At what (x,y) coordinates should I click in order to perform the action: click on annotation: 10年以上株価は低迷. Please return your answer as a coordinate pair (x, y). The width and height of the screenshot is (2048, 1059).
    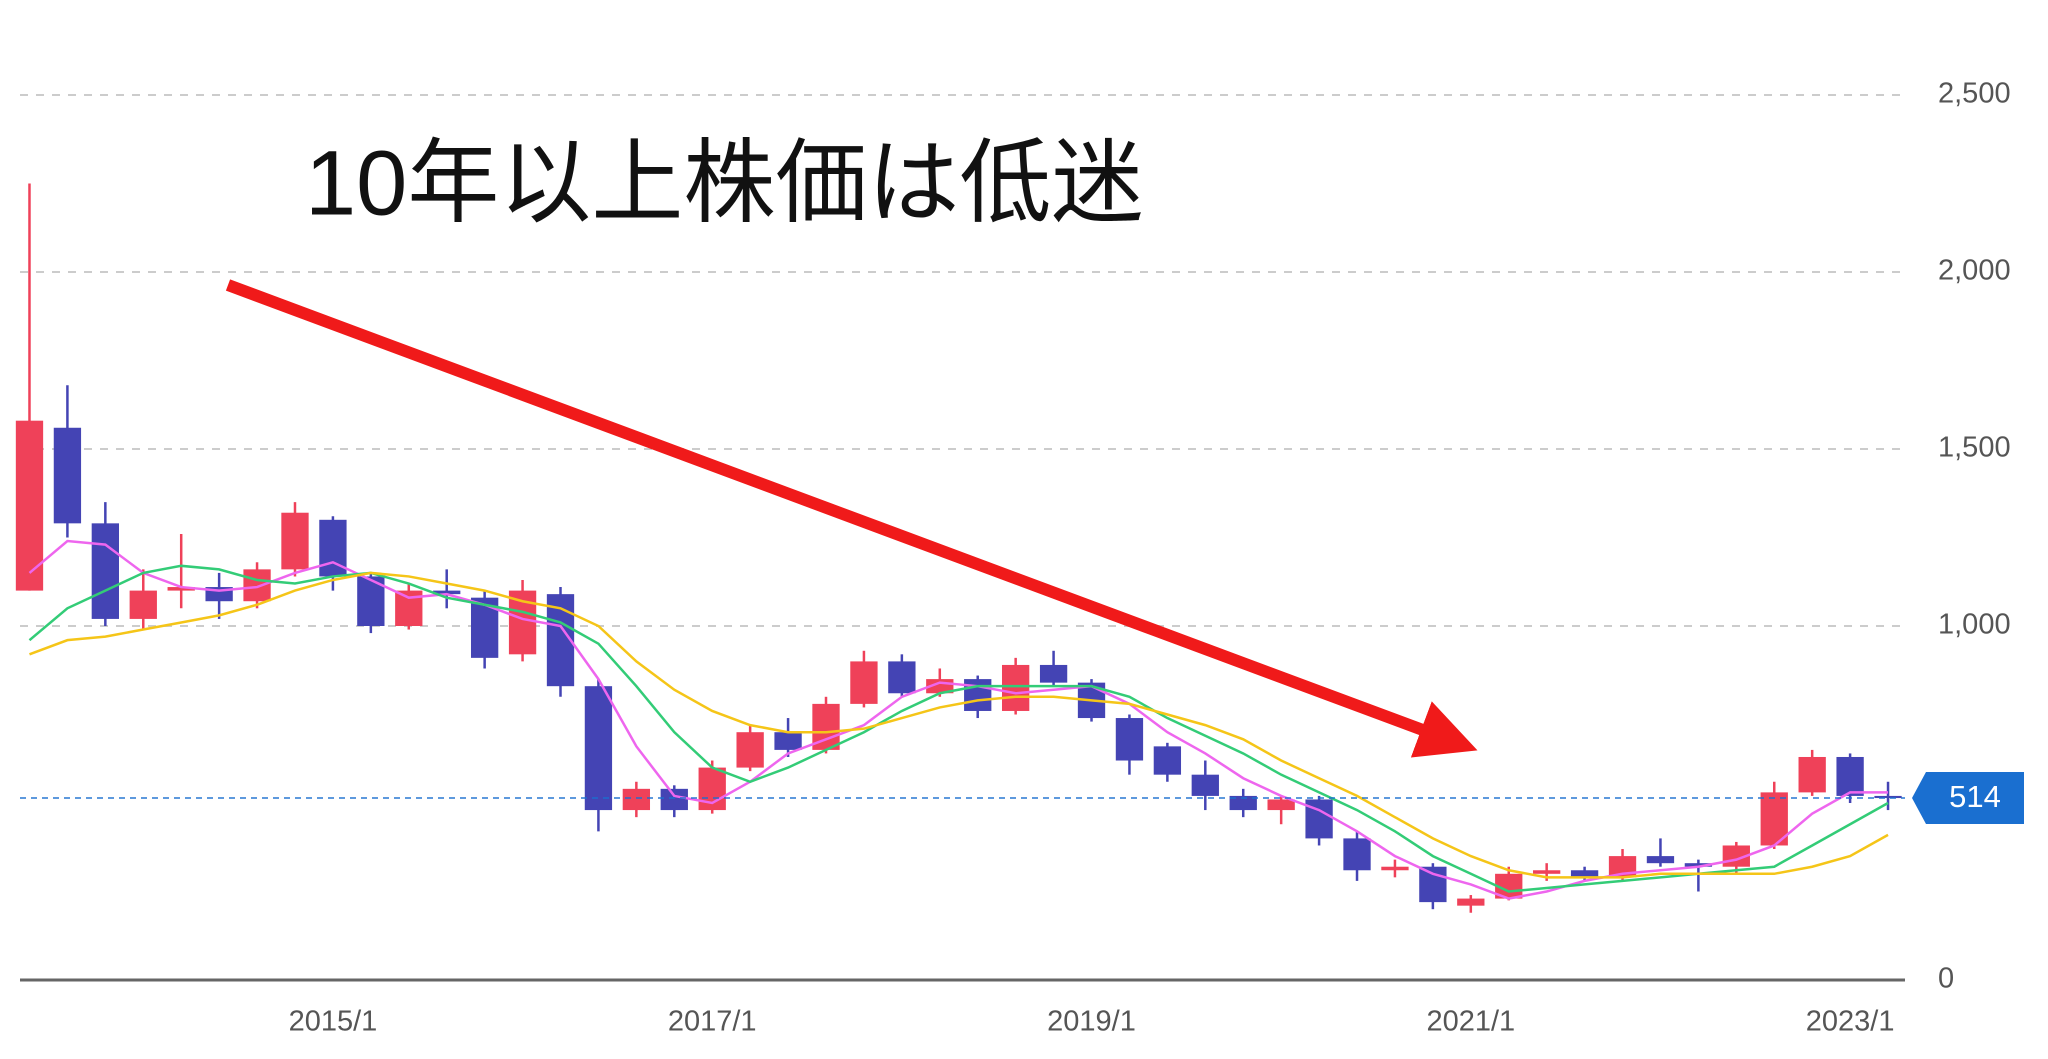
    Looking at the image, I should click on (724, 183).